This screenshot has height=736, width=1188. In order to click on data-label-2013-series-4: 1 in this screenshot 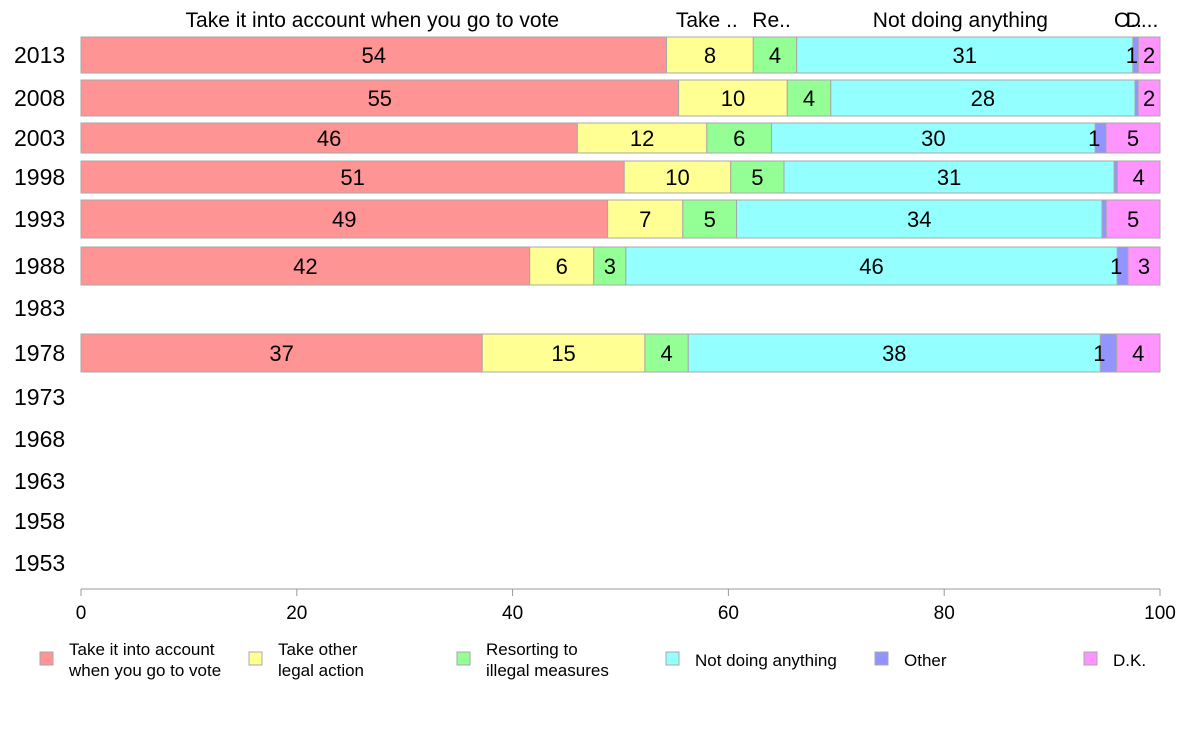, I will do `click(1132, 55)`.